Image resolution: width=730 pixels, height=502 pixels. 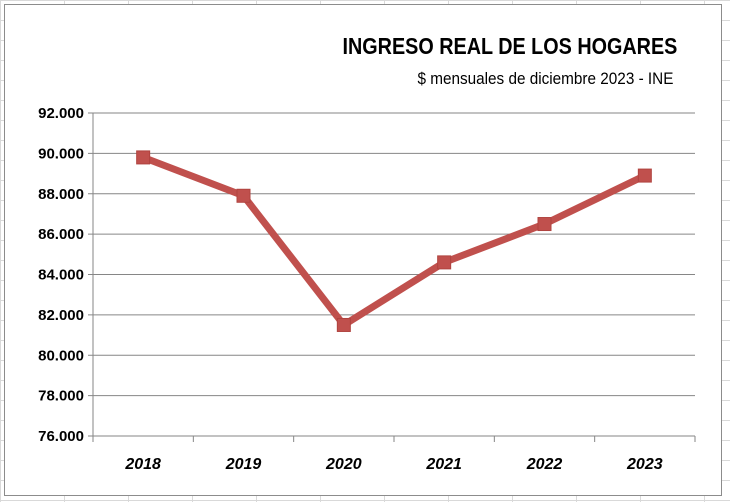 I want to click on x-tick-label: 2023, so click(x=644, y=464).